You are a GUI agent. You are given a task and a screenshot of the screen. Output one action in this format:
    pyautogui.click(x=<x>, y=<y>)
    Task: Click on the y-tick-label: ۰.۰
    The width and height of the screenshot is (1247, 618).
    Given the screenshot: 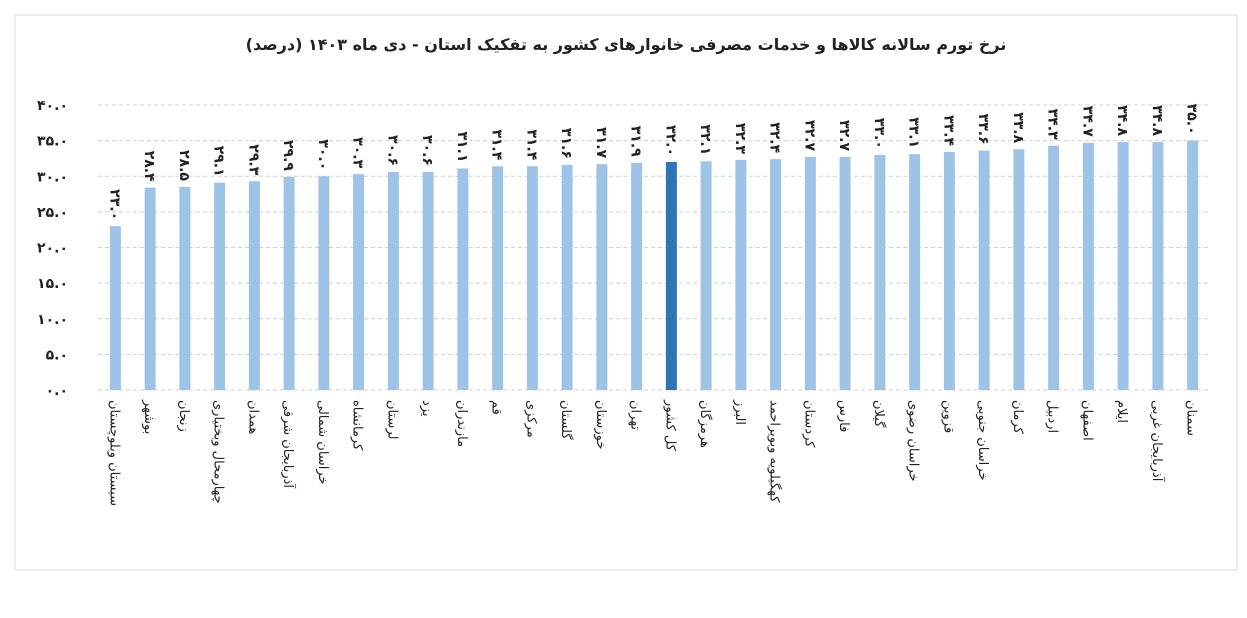 What is the action you would take?
    pyautogui.click(x=57, y=391)
    